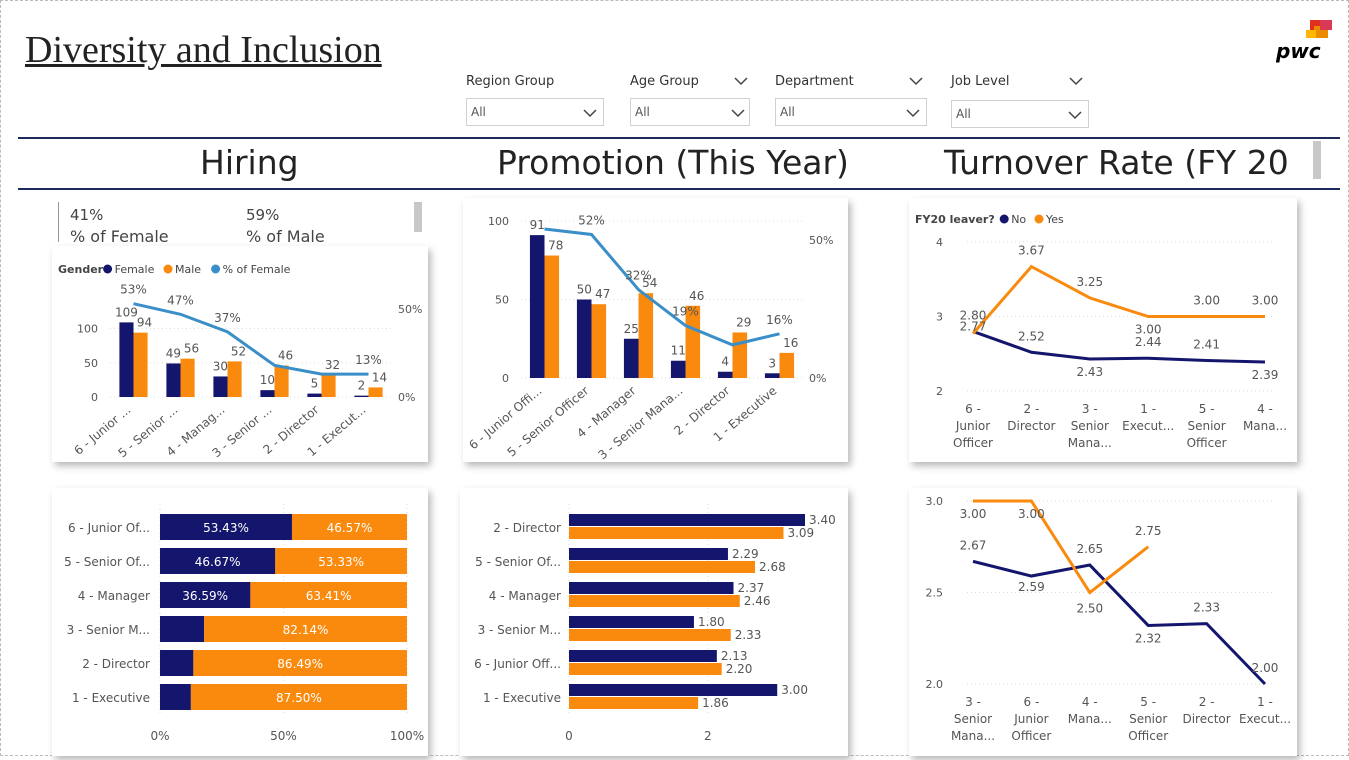 The height and width of the screenshot is (760, 1349). Describe the element at coordinates (980, 81) in the screenshot. I see `slicer-label: Job Level` at that location.